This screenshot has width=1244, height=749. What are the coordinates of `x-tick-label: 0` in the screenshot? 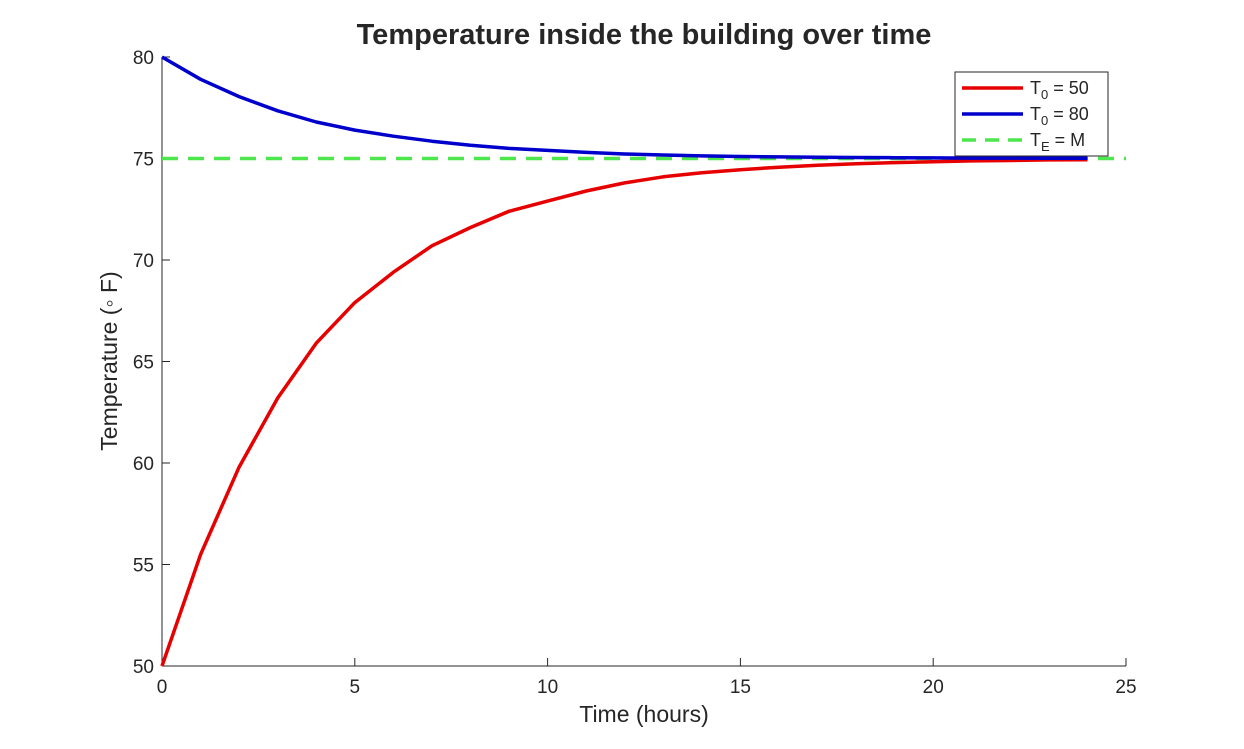 It's located at (162, 687).